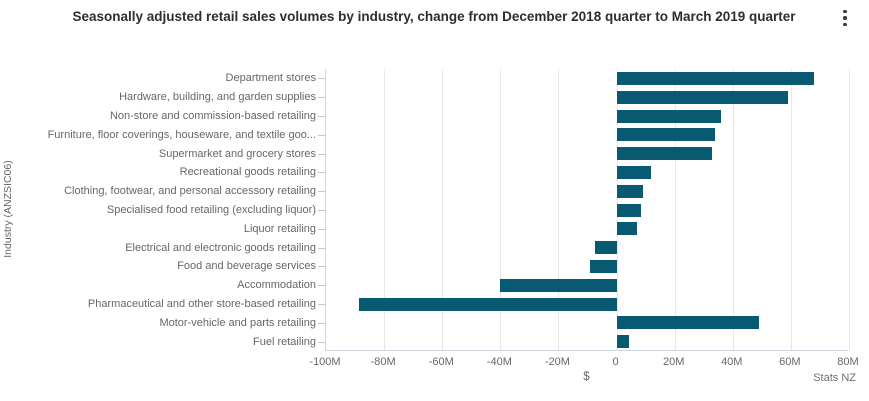  I want to click on gridline--60M, so click(443, 209).